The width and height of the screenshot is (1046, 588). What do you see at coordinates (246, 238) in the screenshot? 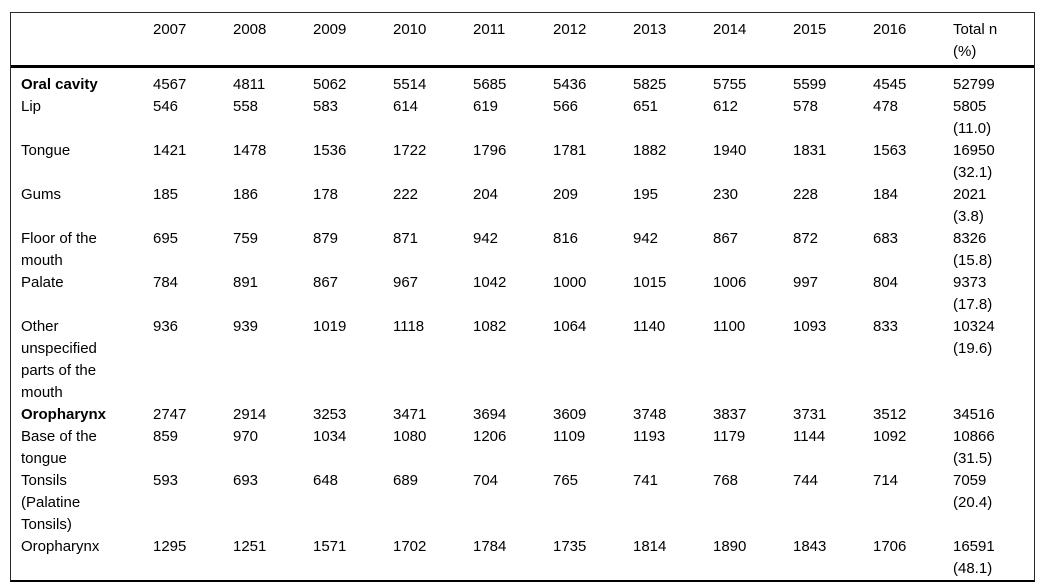
I see `cell-value: 759` at bounding box center [246, 238].